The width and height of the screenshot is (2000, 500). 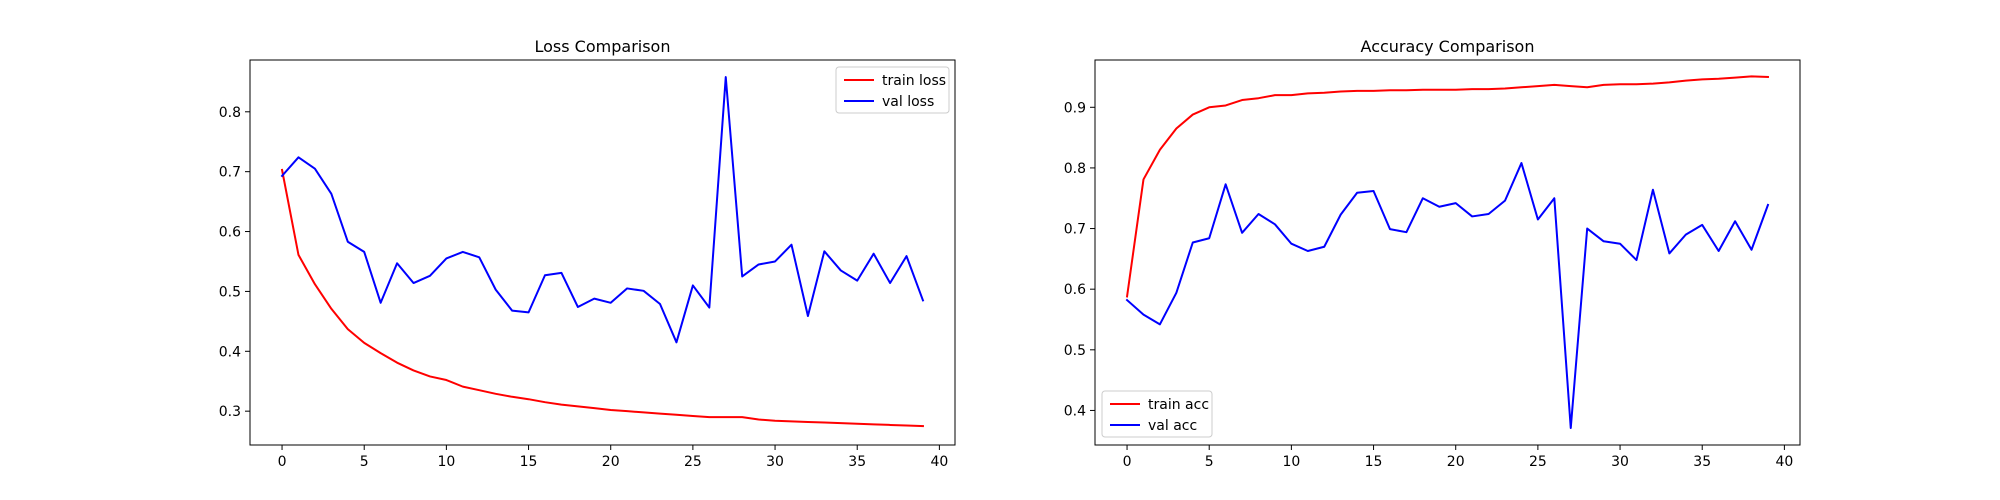 What do you see at coordinates (611, 462) in the screenshot?
I see `loss-x-tick-label: 20` at bounding box center [611, 462].